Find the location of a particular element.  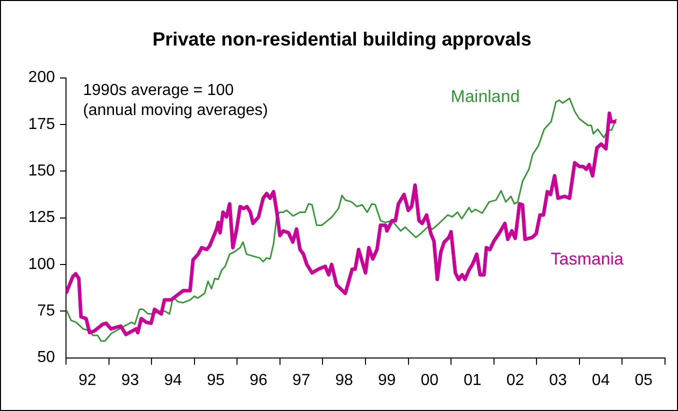

x-tick-label: 98 is located at coordinates (344, 380).